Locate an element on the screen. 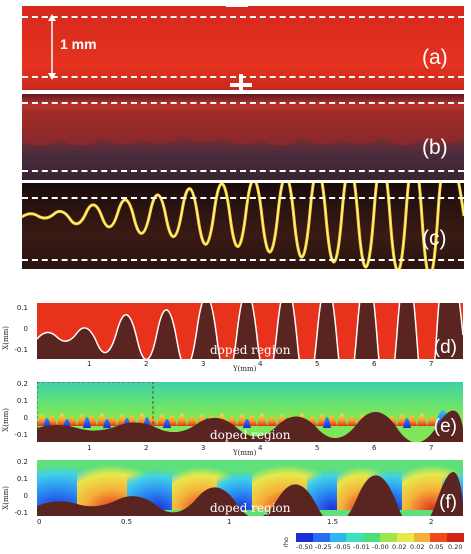  panel-d-ytick: 0 is located at coordinates (25, 329).